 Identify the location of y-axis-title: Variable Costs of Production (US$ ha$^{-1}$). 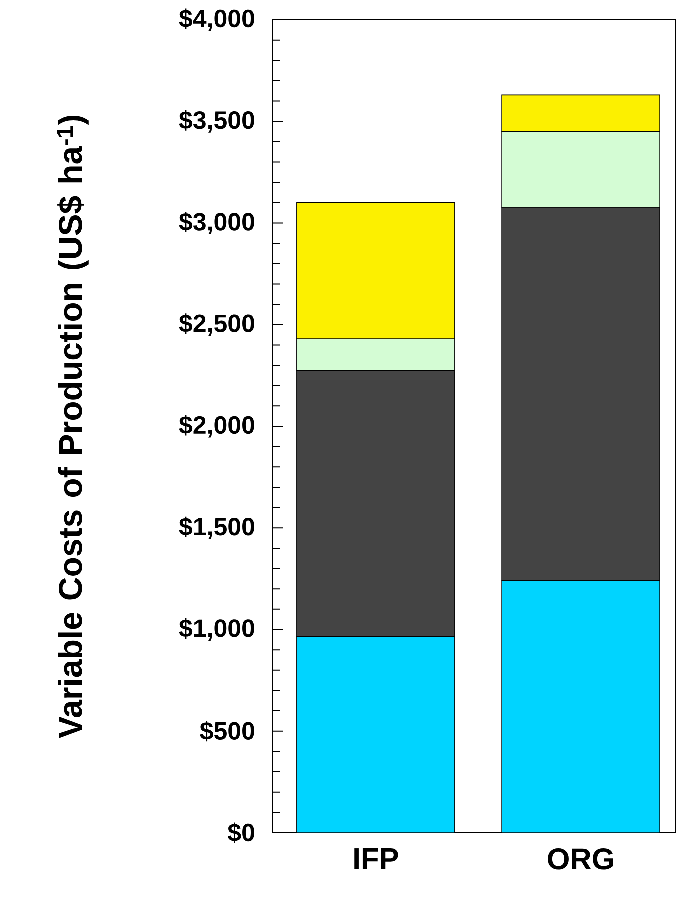
(73, 427).